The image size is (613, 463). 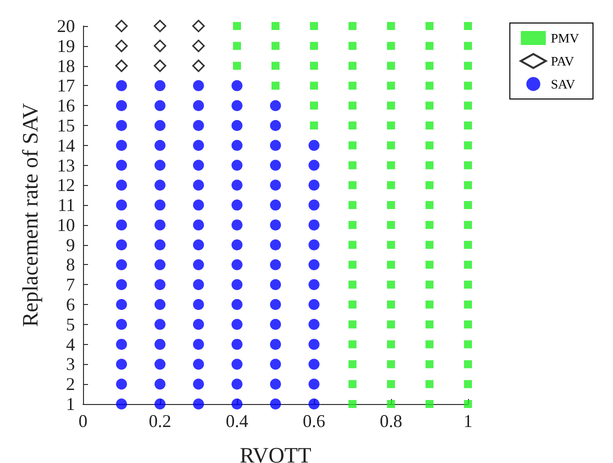 I want to click on y-tick-label: 1, so click(x=70, y=404).